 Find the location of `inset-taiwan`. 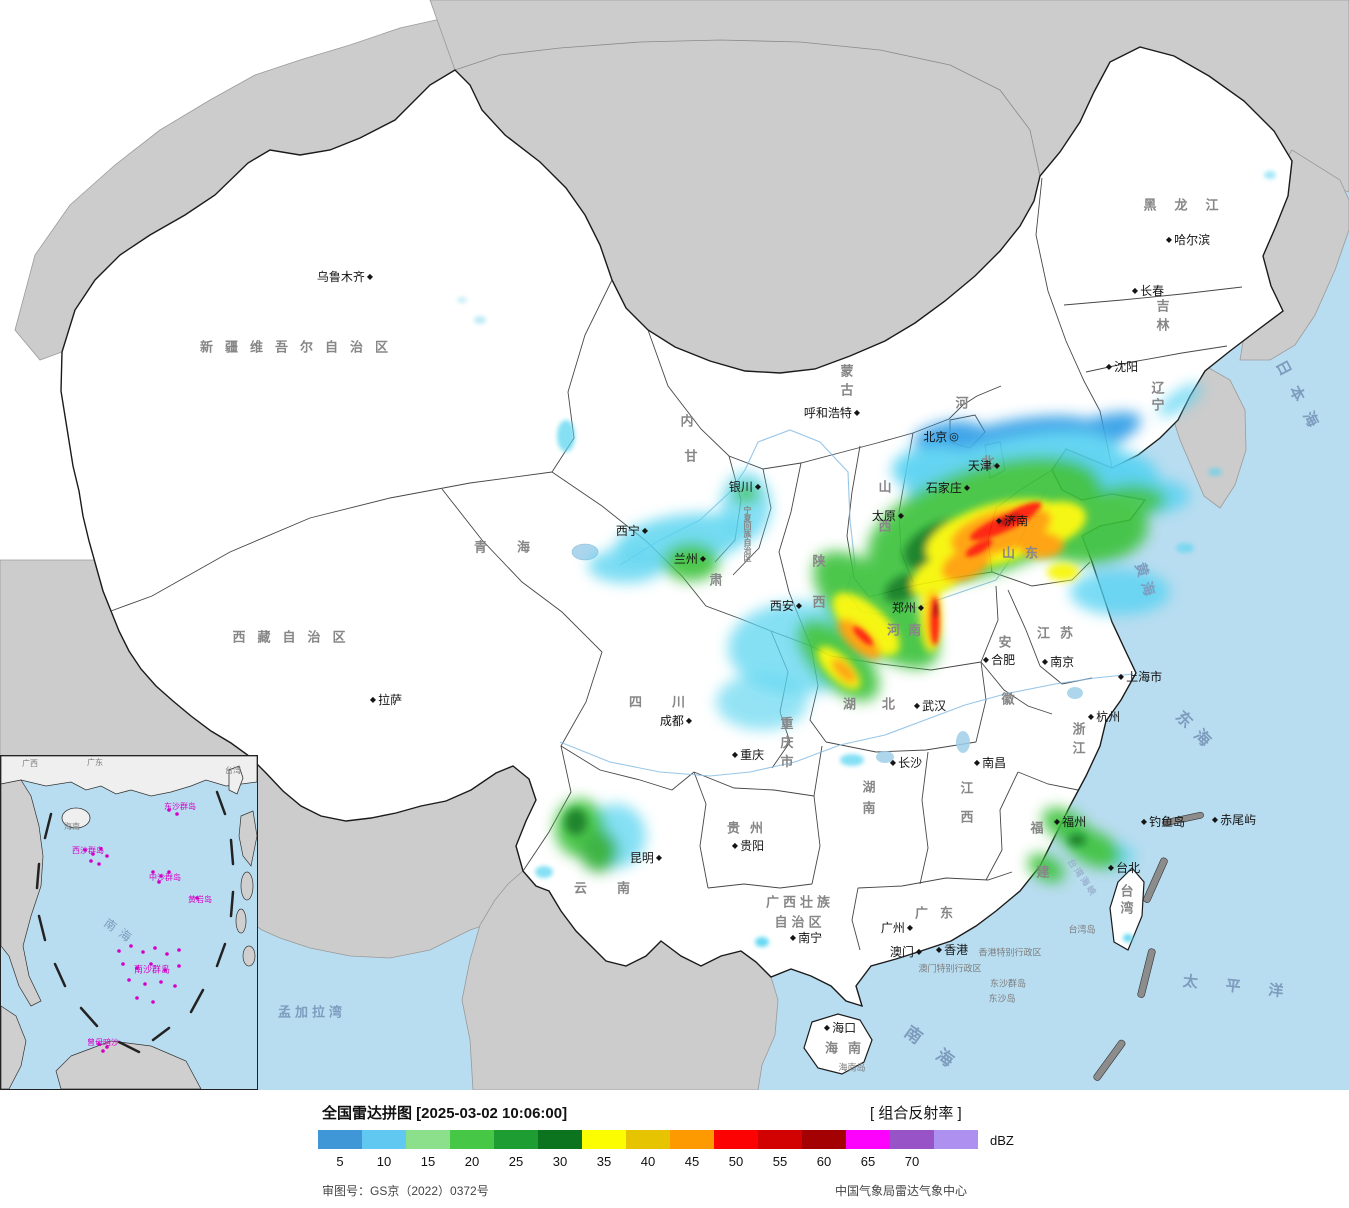

inset-taiwan is located at coordinates (236, 780).